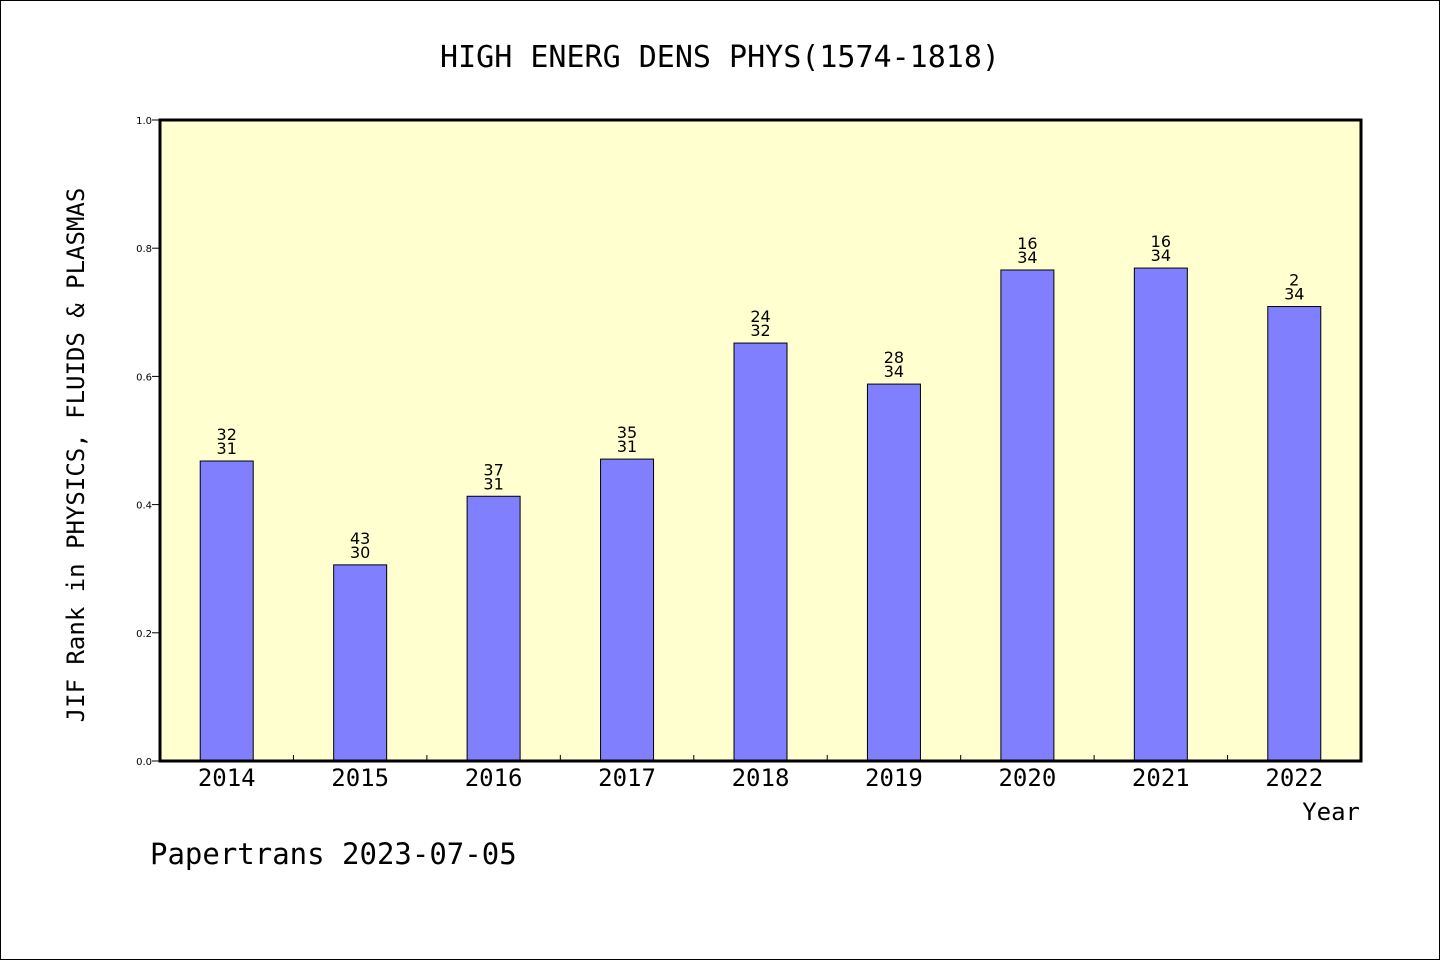 This screenshot has height=960, width=1440. I want to click on x-tick-label: 2018, so click(761, 778).